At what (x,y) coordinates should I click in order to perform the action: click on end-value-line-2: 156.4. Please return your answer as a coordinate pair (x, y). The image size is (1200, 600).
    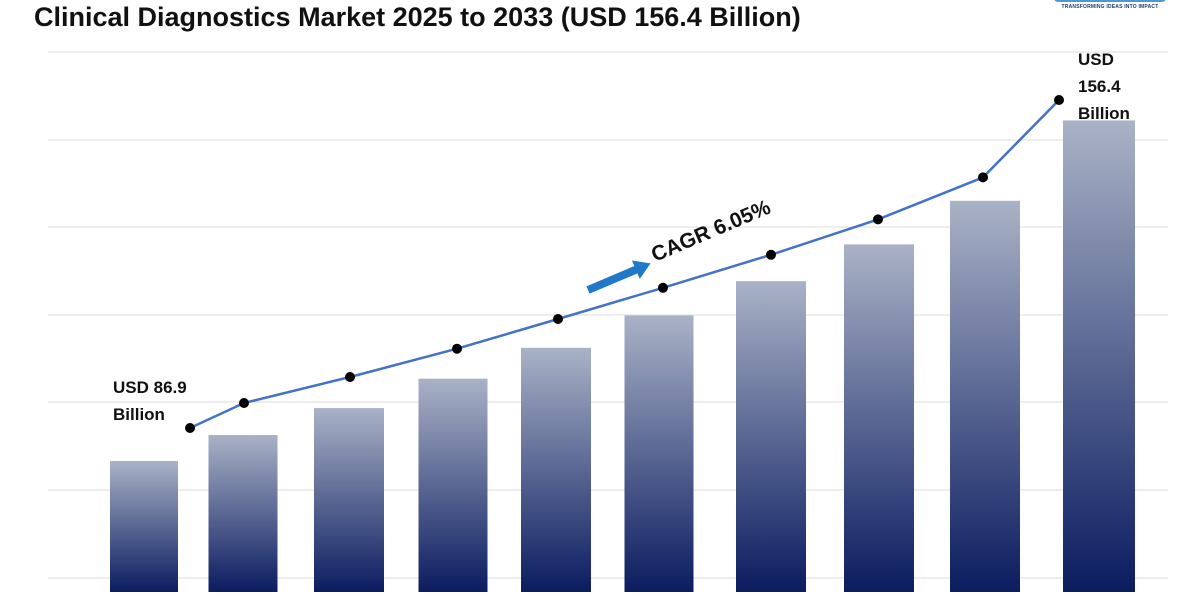
    Looking at the image, I should click on (1099, 86).